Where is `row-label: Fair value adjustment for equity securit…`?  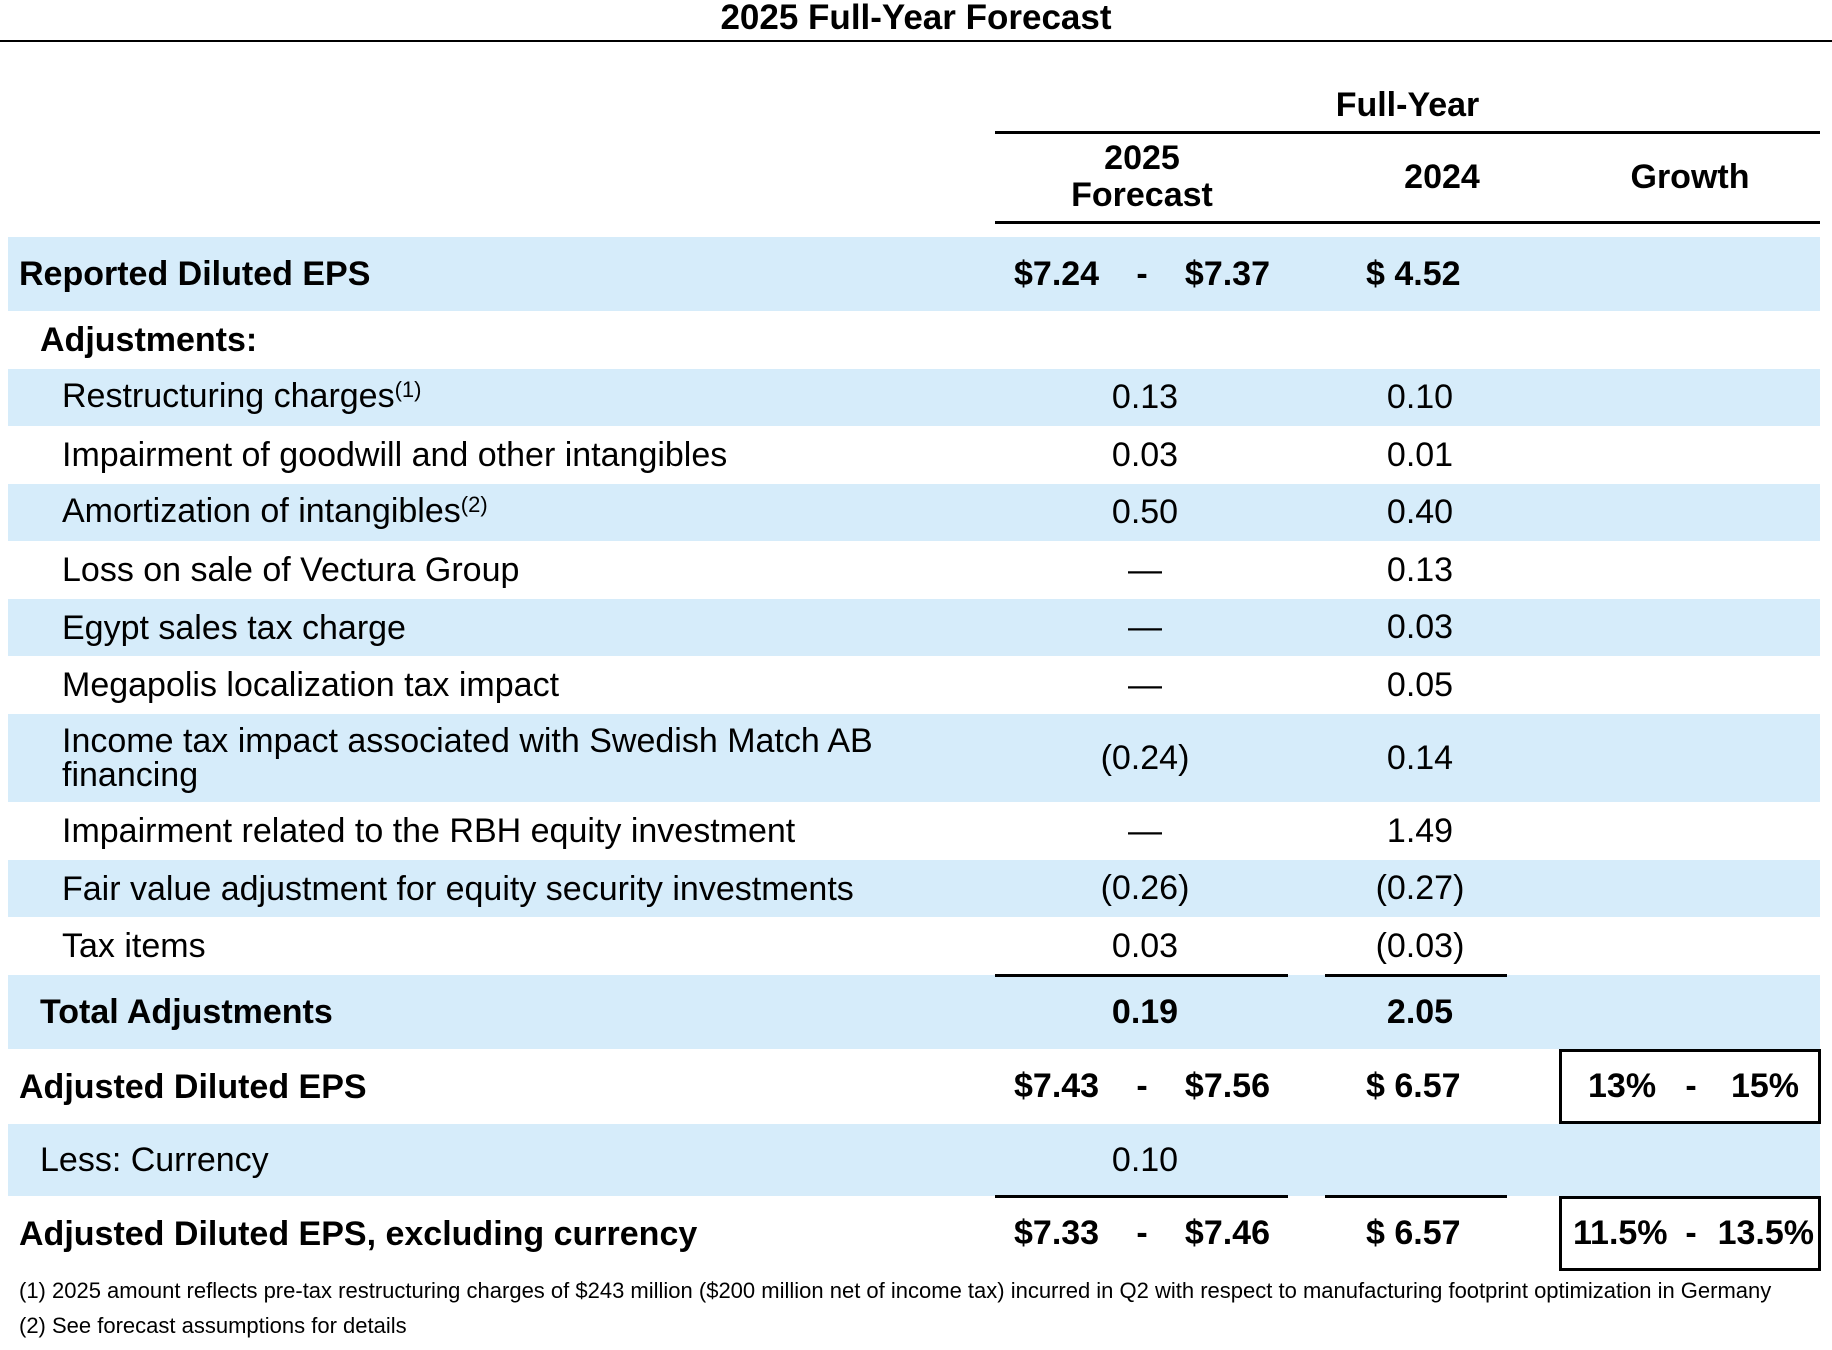 row-label: Fair value adjustment for equity securit… is located at coordinates (512, 888).